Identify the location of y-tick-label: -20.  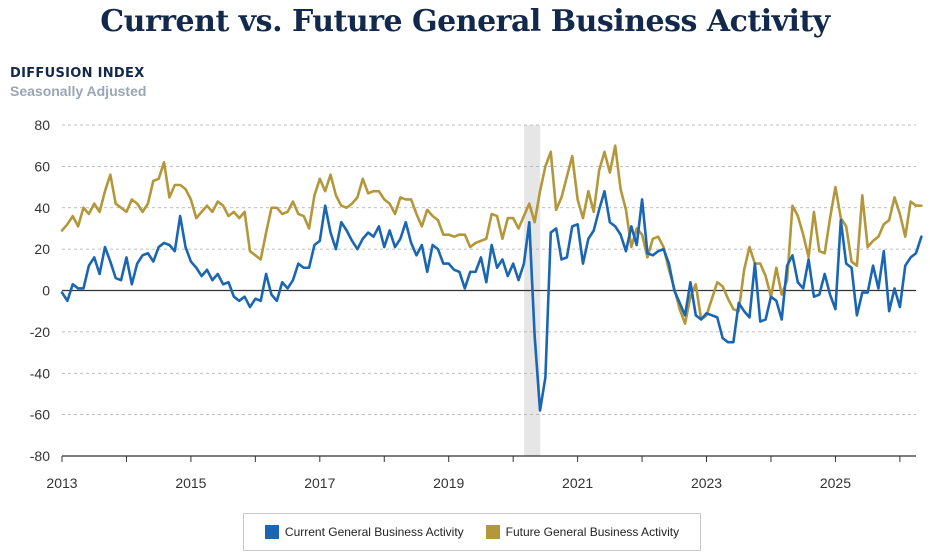
(40, 332).